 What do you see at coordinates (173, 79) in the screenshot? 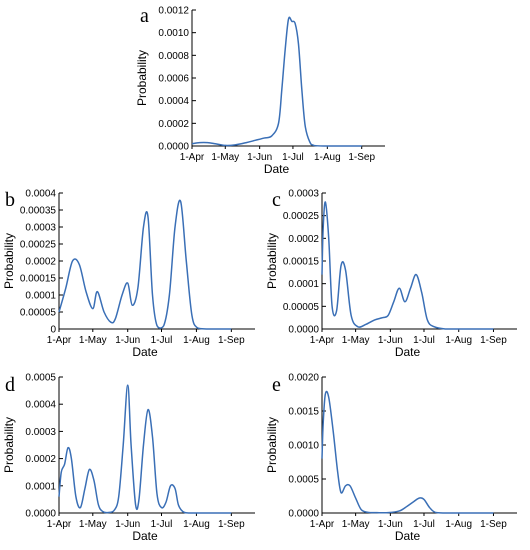
I see `y-tick-label: 0.0006` at bounding box center [173, 79].